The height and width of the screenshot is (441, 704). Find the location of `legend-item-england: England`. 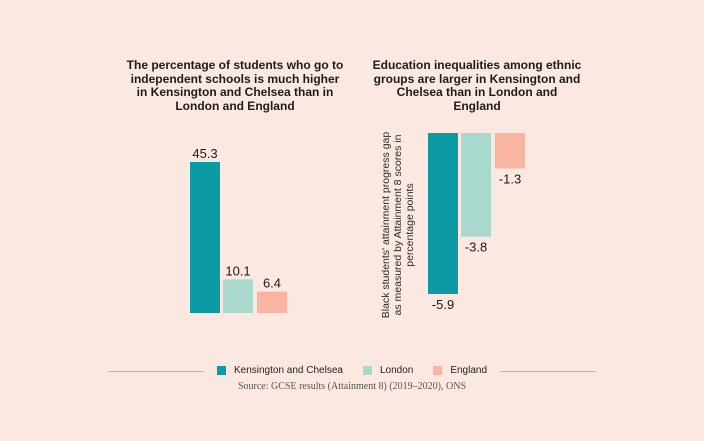

legend-item-england: England is located at coordinates (460, 370).